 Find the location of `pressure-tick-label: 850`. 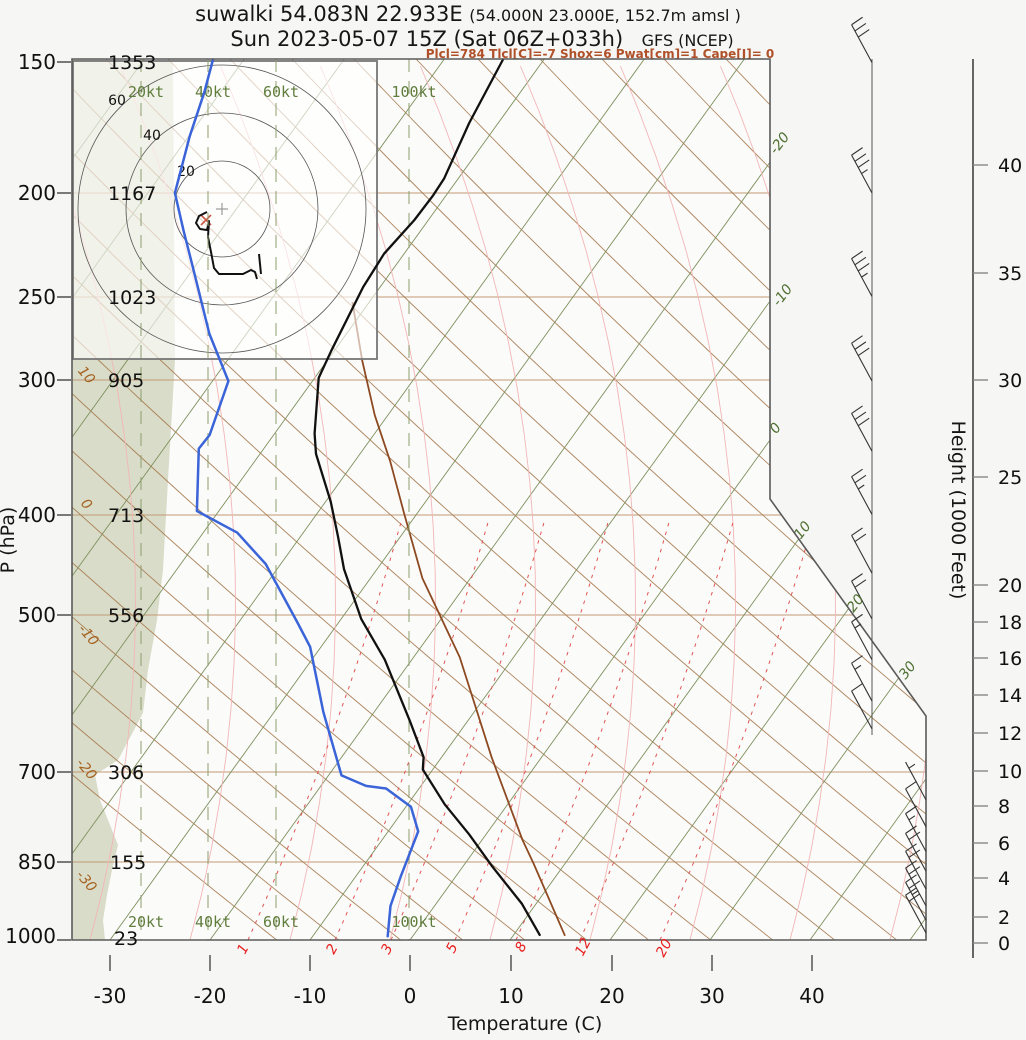

pressure-tick-label: 850 is located at coordinates (37, 862).